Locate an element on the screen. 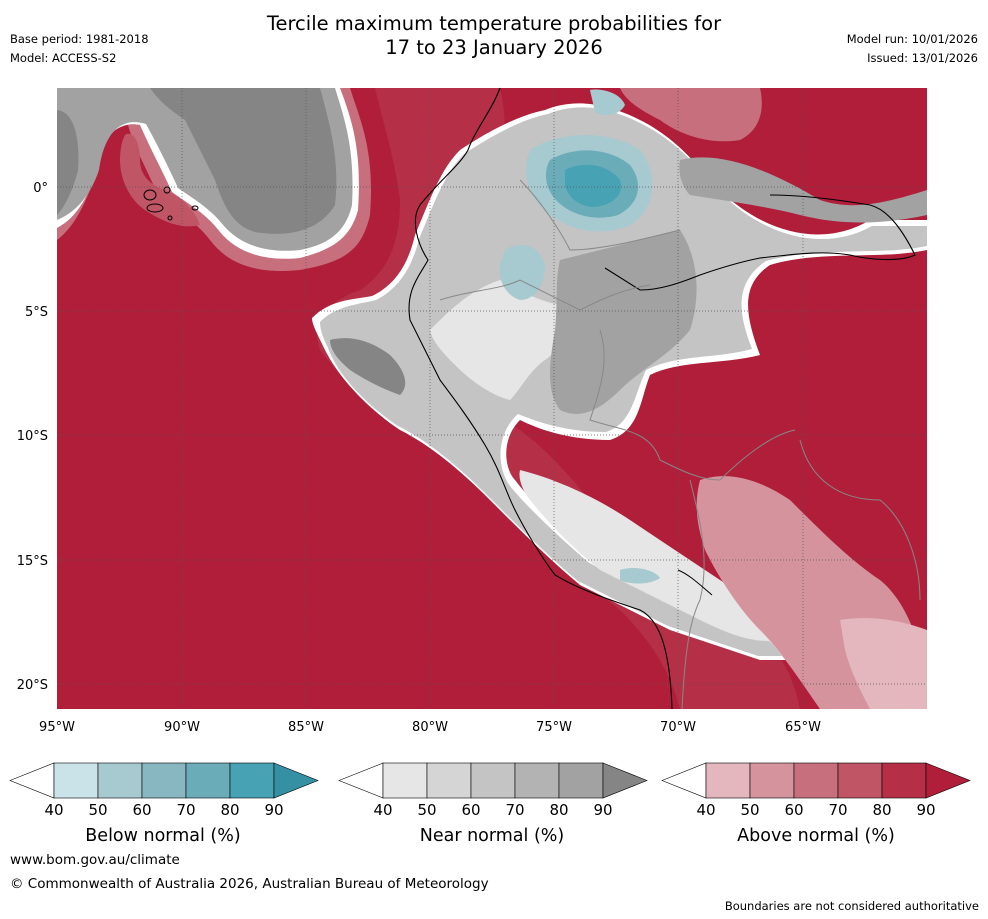  below-colorbar-max-extend is located at coordinates (296, 780).